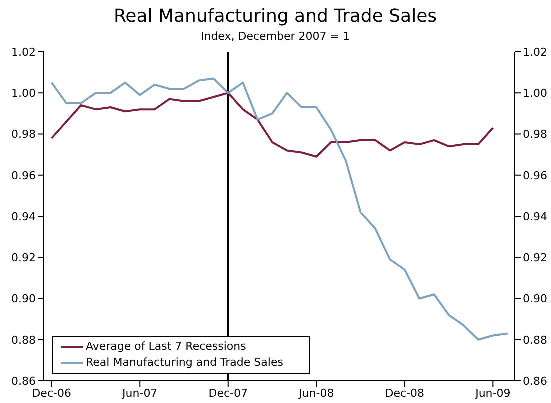  Describe the element at coordinates (535, 217) in the screenshot. I see `y2-tick-label: 0.94` at that location.